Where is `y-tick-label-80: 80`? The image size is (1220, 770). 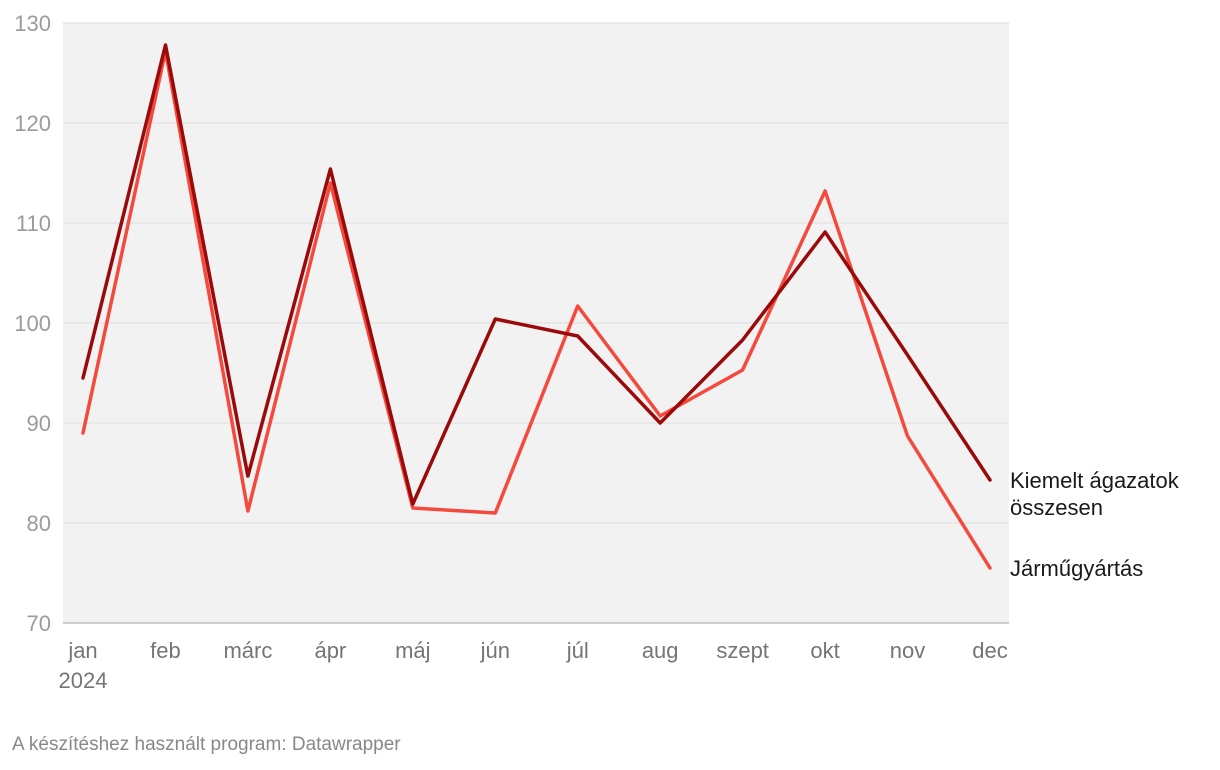
y-tick-label-80: 80 is located at coordinates (39, 523).